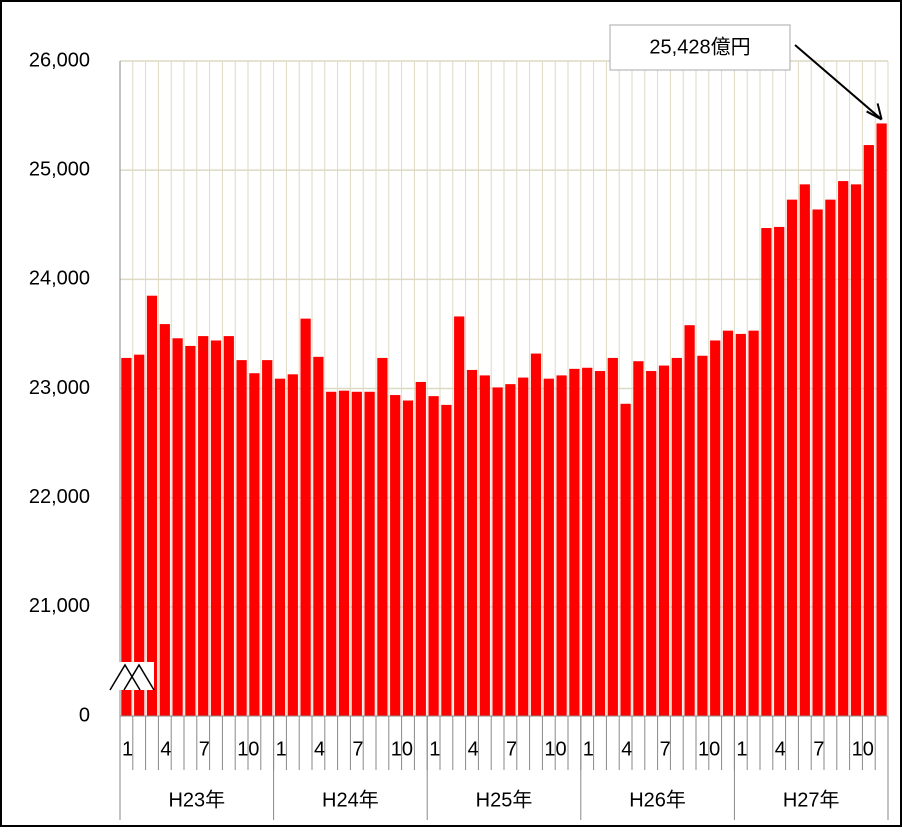  I want to click on group-label: H25年, so click(504, 799).